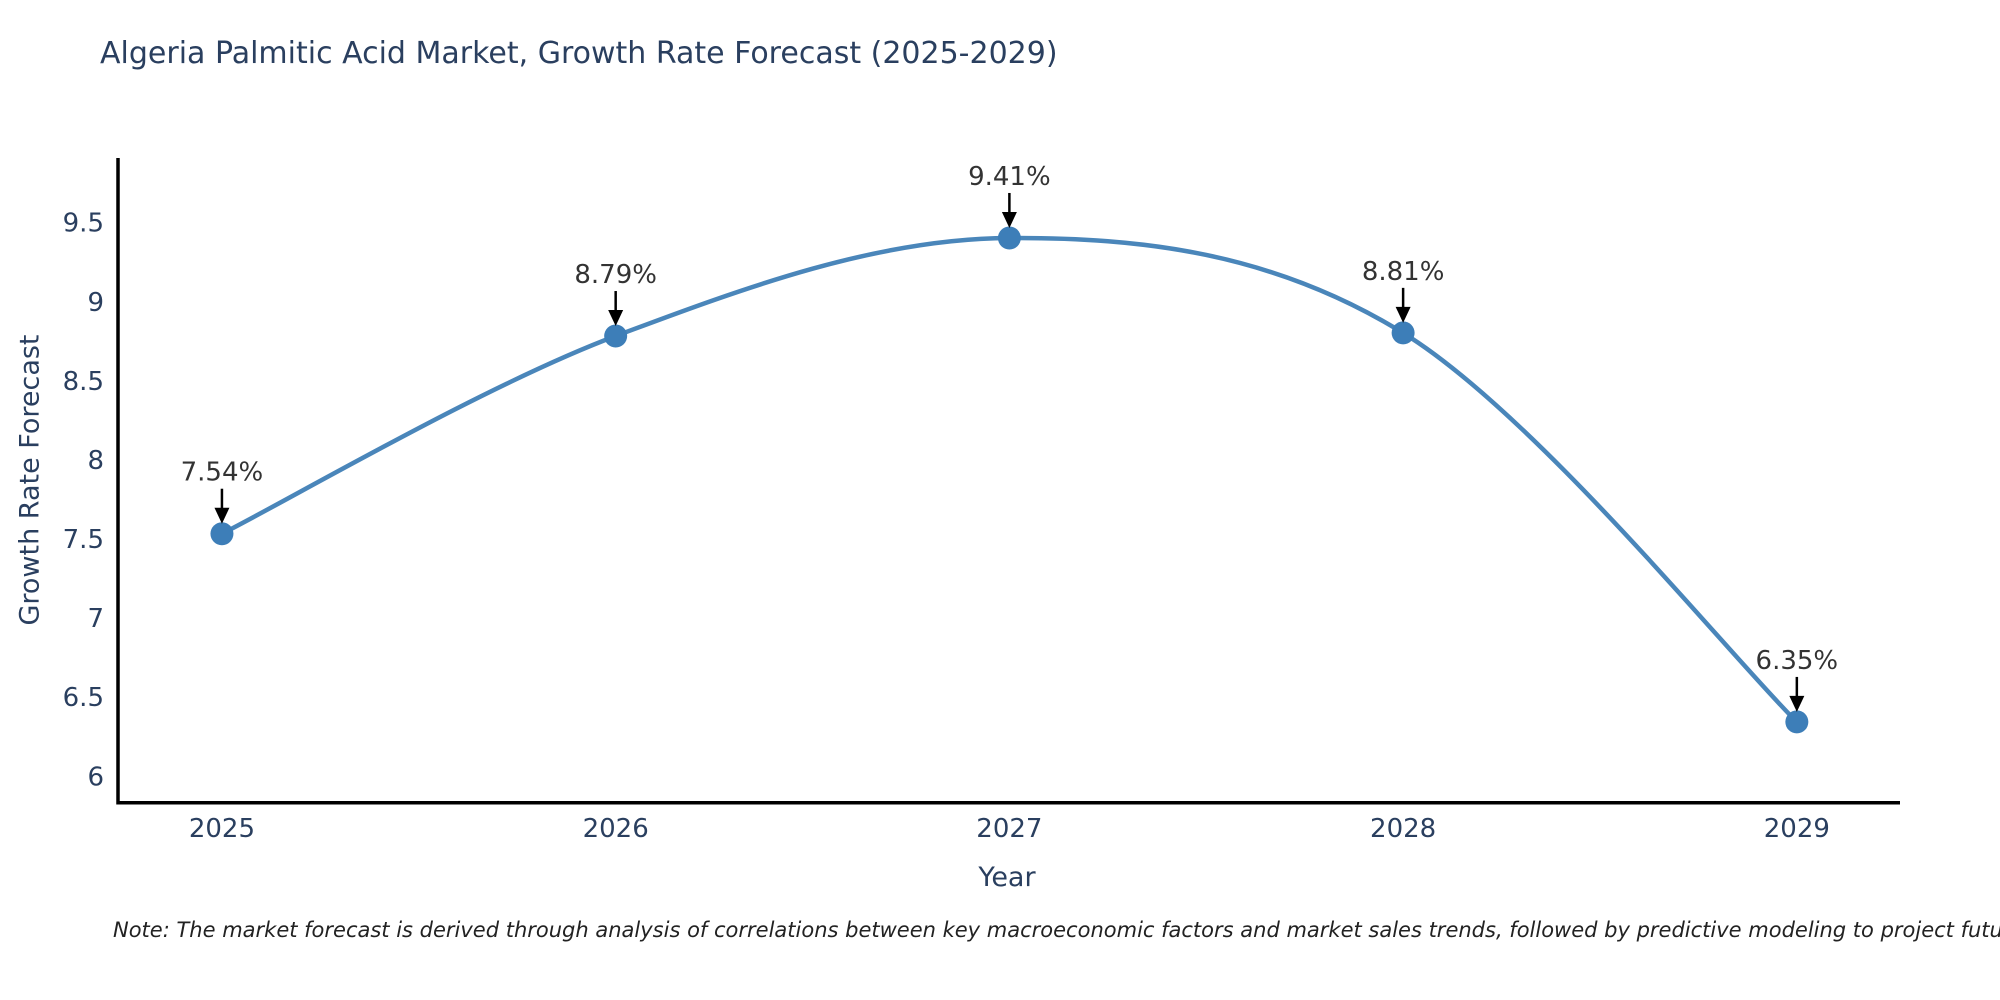  I want to click on y-tick-label: 8, so click(95, 461).